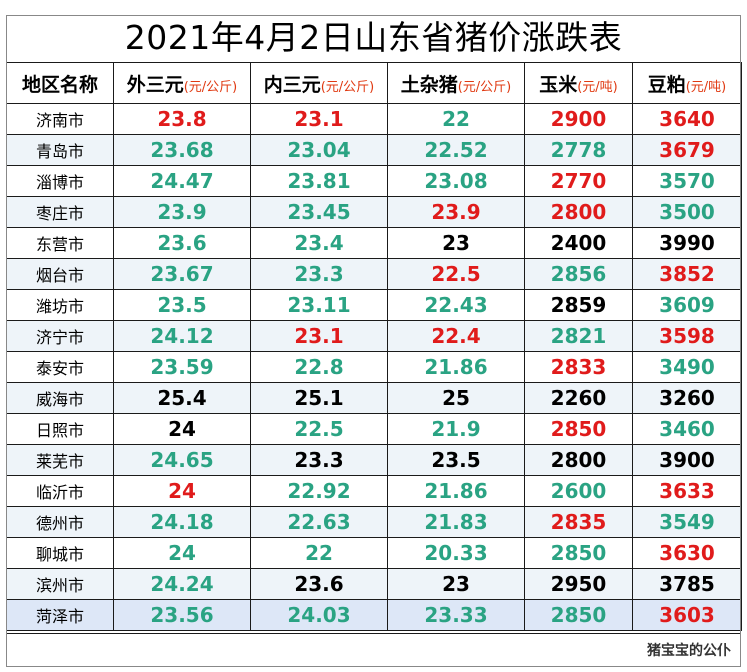 This screenshot has width=747, height=672. What do you see at coordinates (60, 429) in the screenshot?
I see `city-cell: 日照市` at bounding box center [60, 429].